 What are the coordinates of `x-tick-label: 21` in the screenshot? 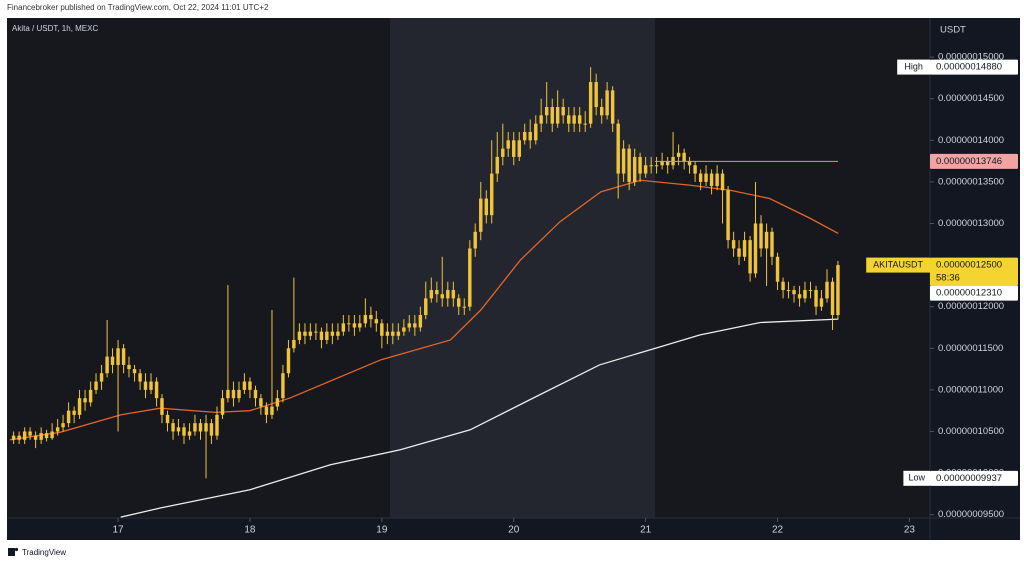 It's located at (646, 530).